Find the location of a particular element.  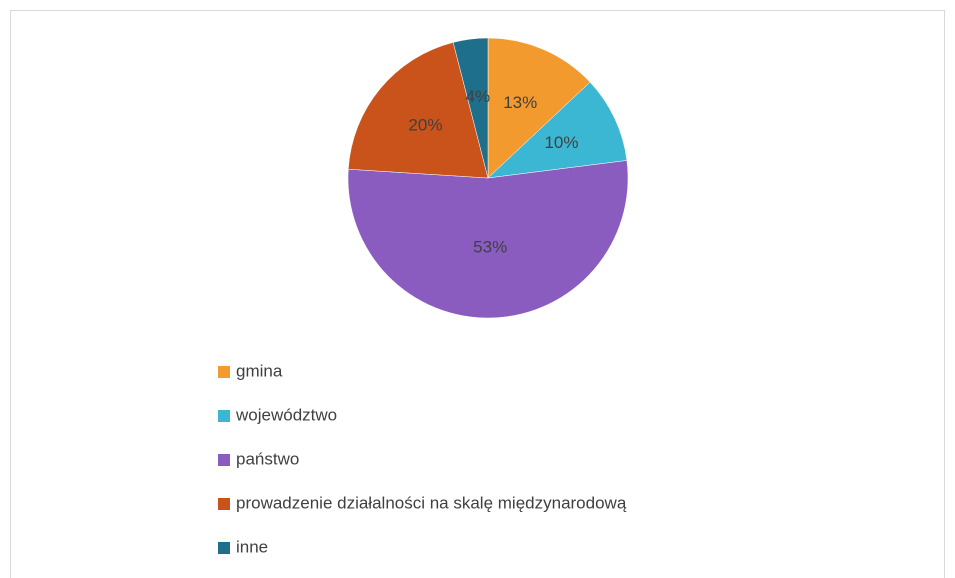

data-label: 4% is located at coordinates (478, 96).